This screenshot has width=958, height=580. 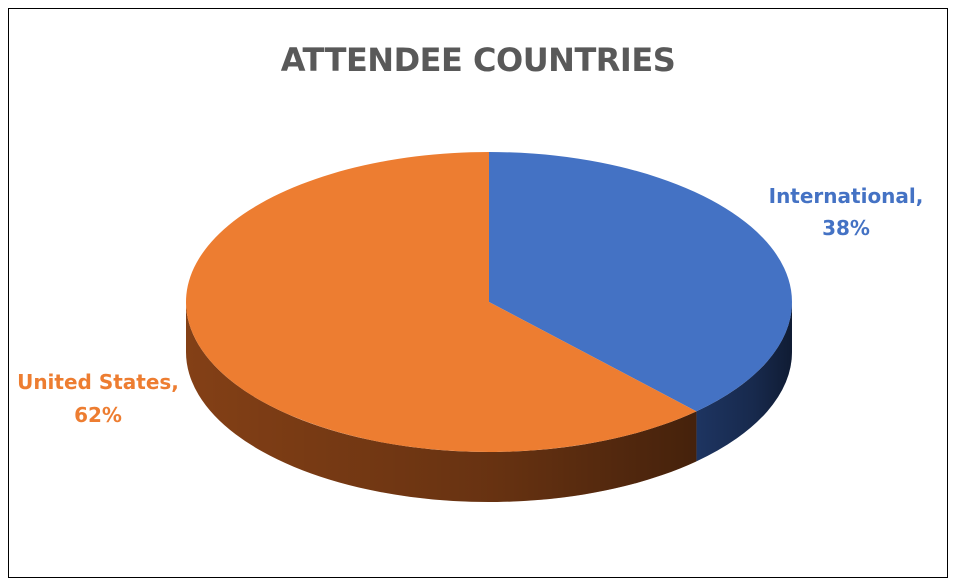 I want to click on slice-label-united-states-value: 62%, so click(x=98, y=415).